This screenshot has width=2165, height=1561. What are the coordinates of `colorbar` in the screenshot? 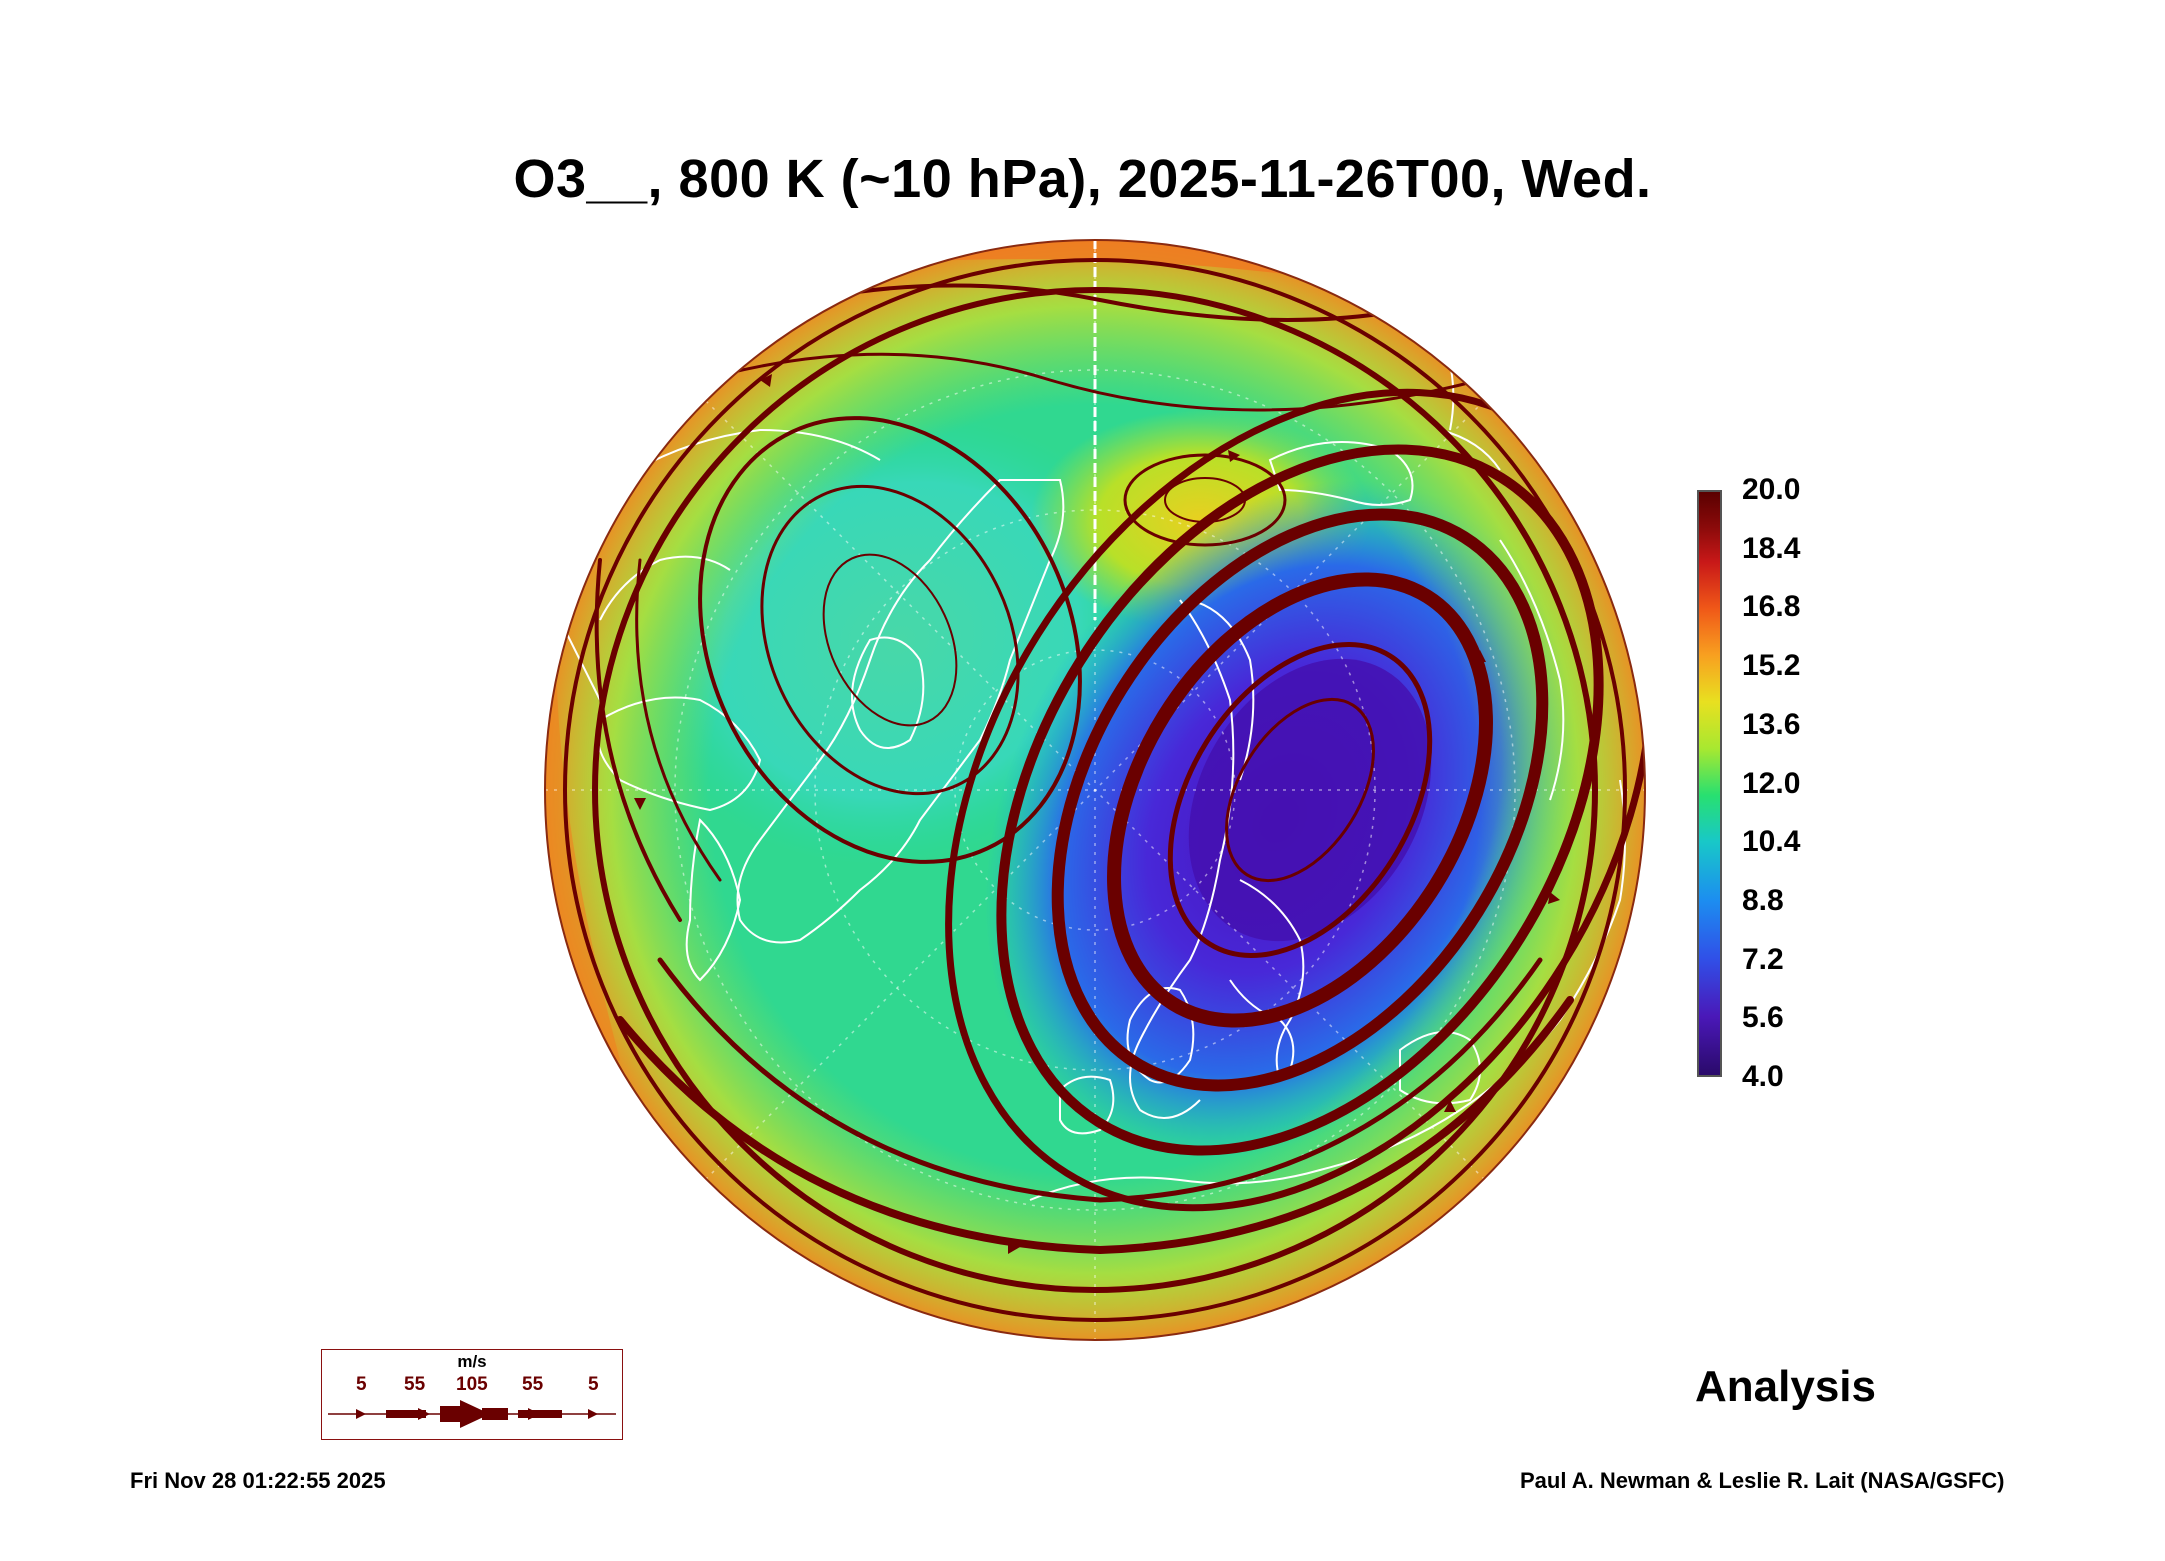 It's located at (1709, 783).